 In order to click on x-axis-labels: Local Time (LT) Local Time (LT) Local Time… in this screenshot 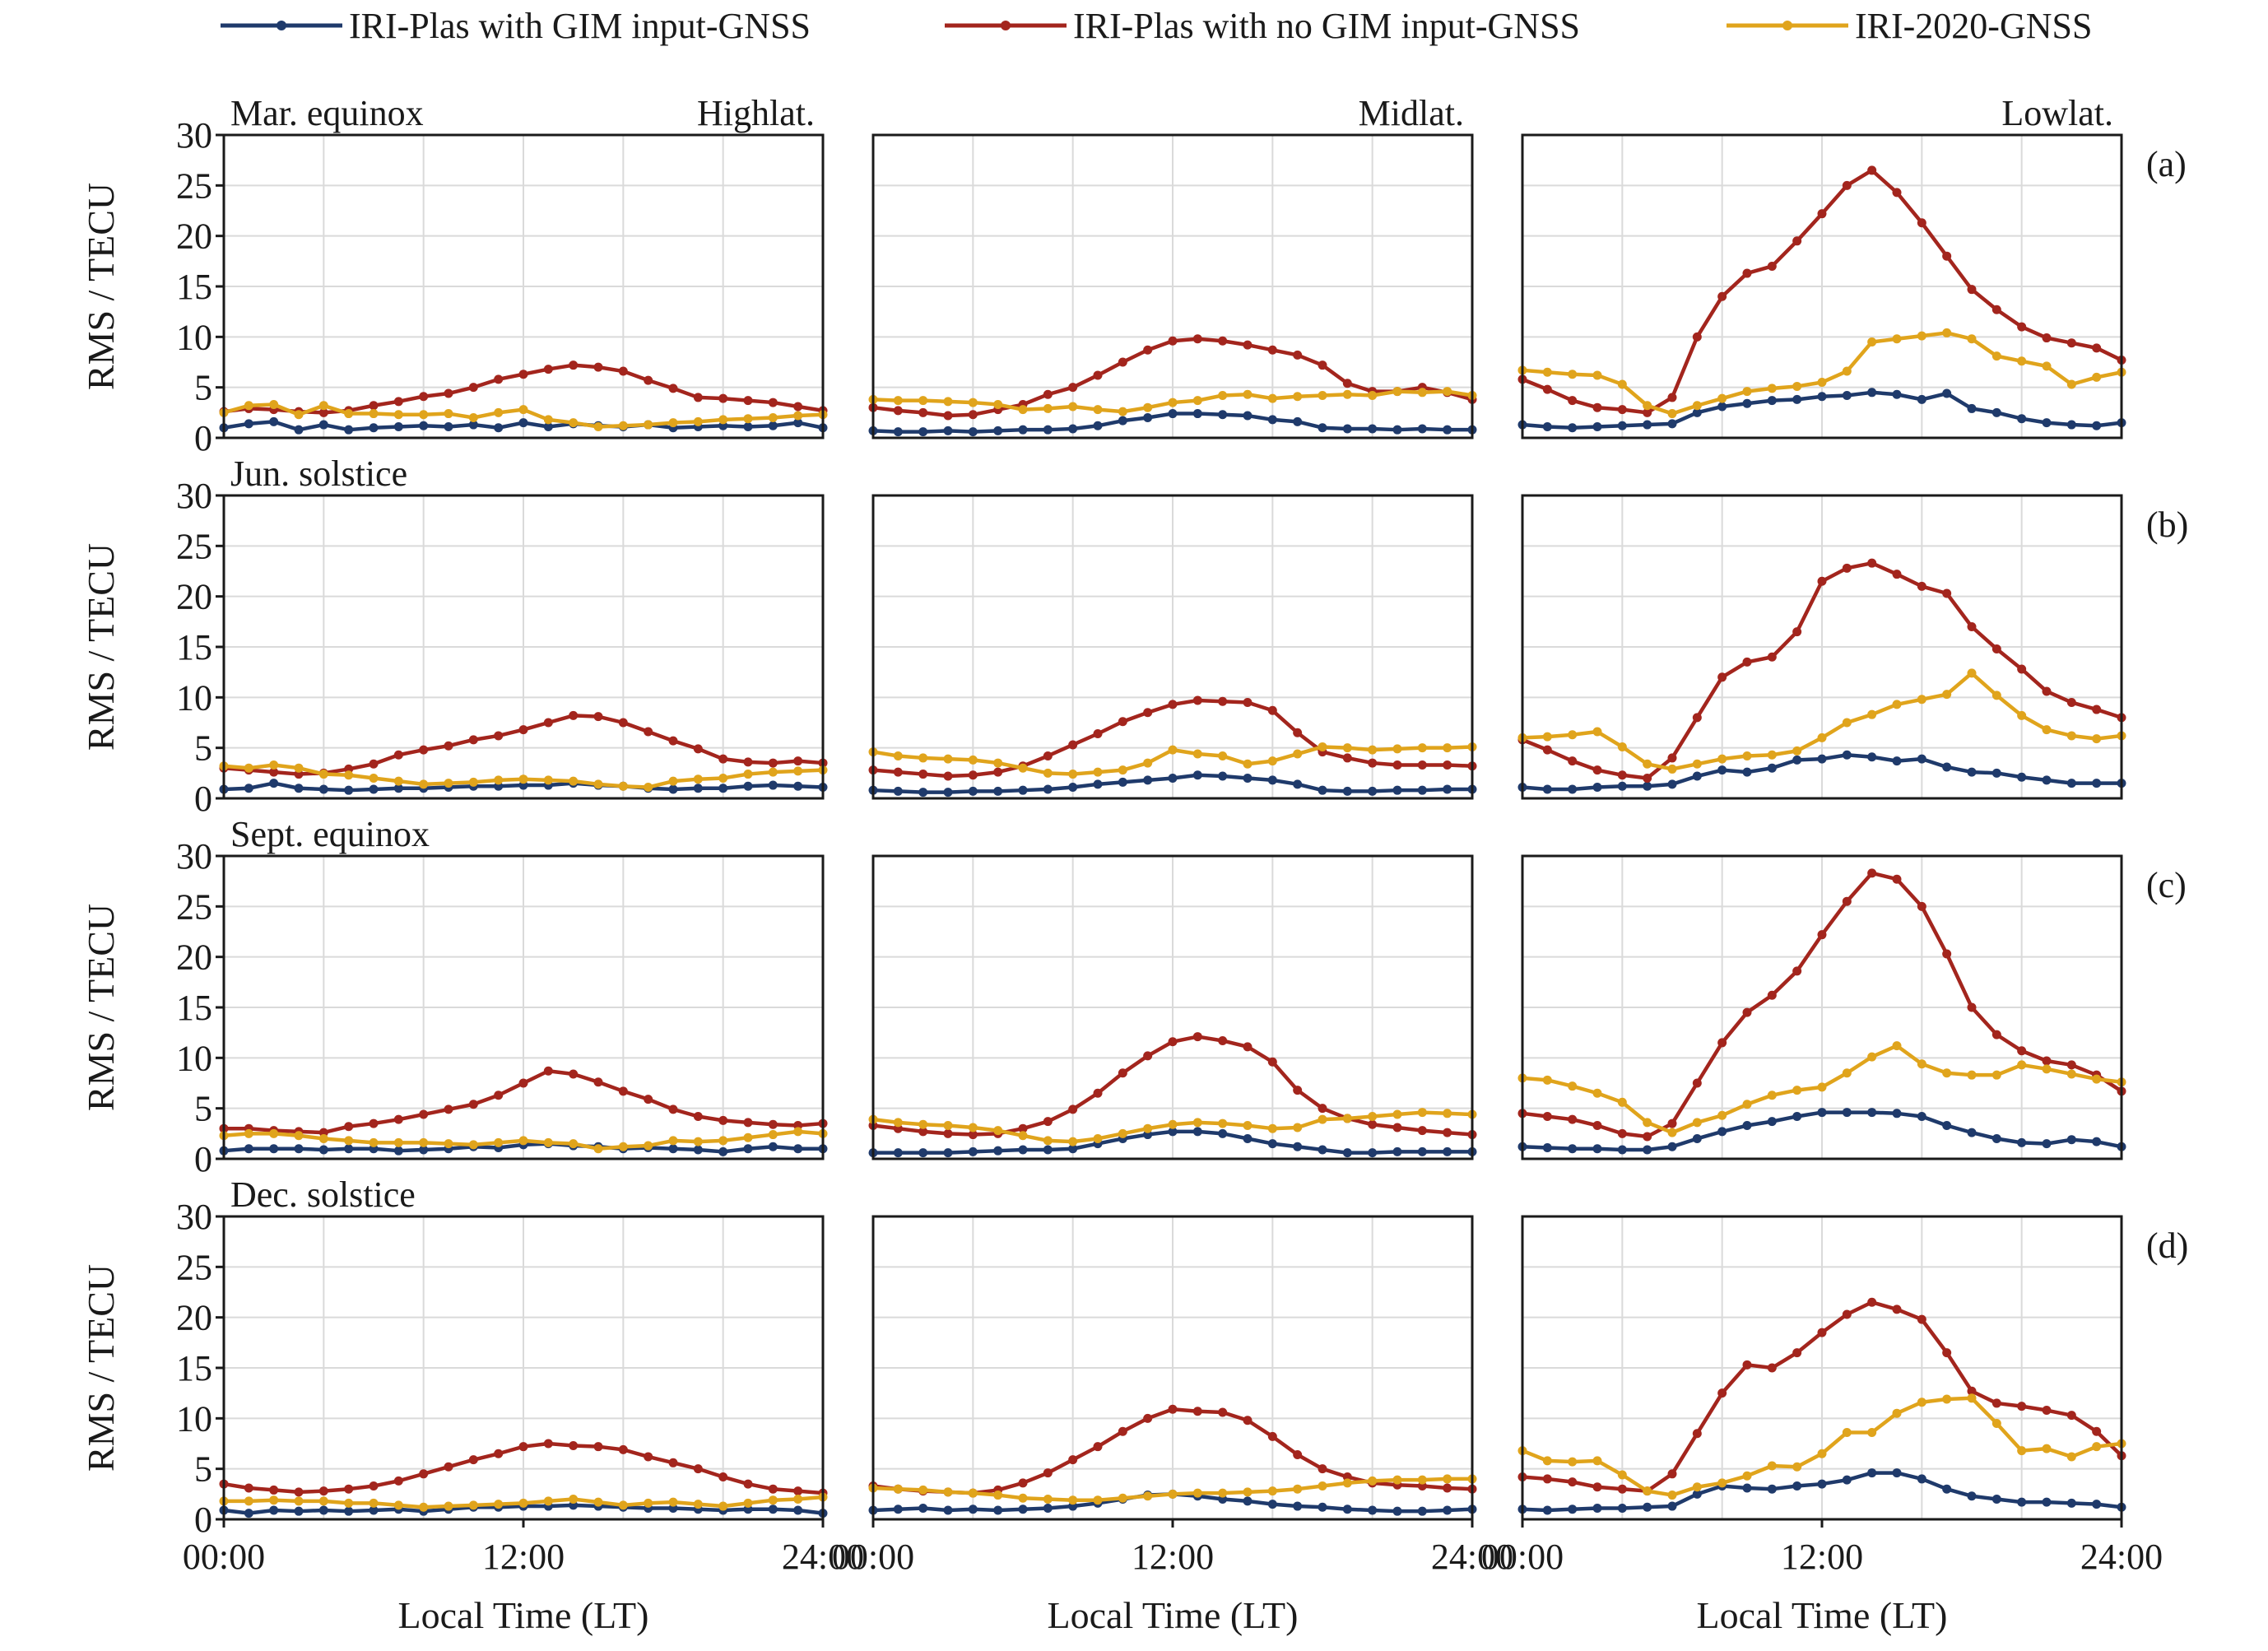, I will do `click(1173, 1615)`.